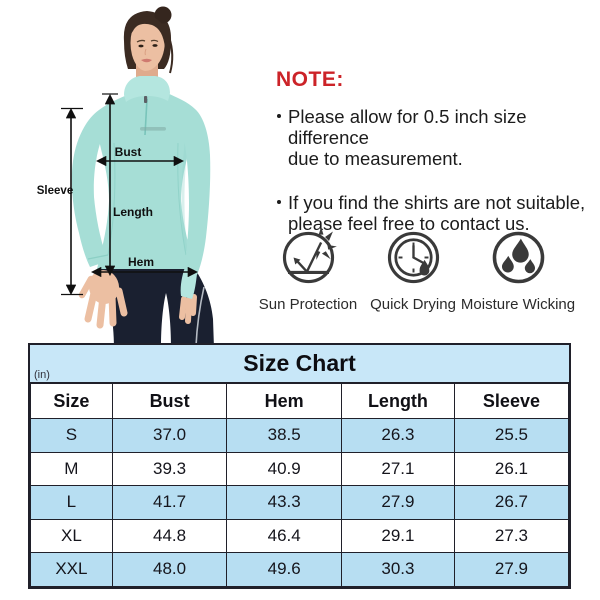  I want to click on column-header: Sleeve, so click(511, 401).